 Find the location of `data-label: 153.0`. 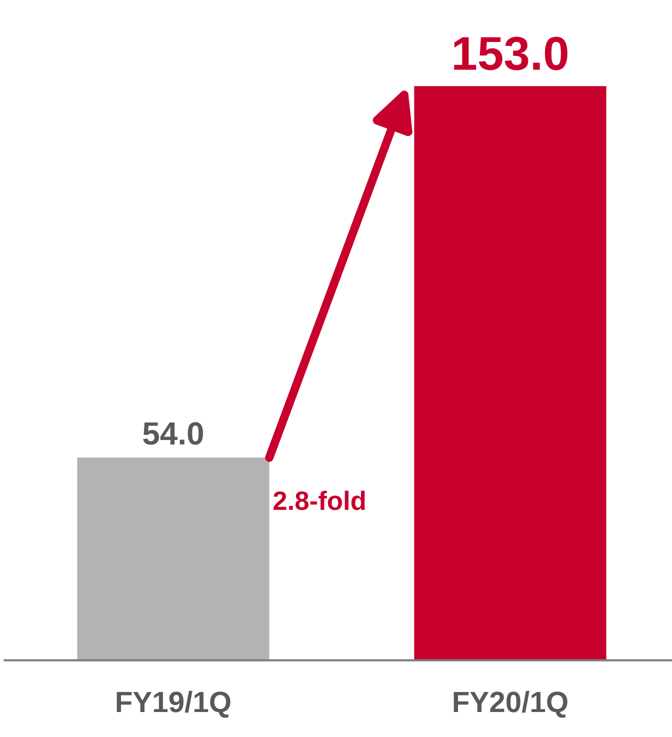

data-label: 153.0 is located at coordinates (511, 53).